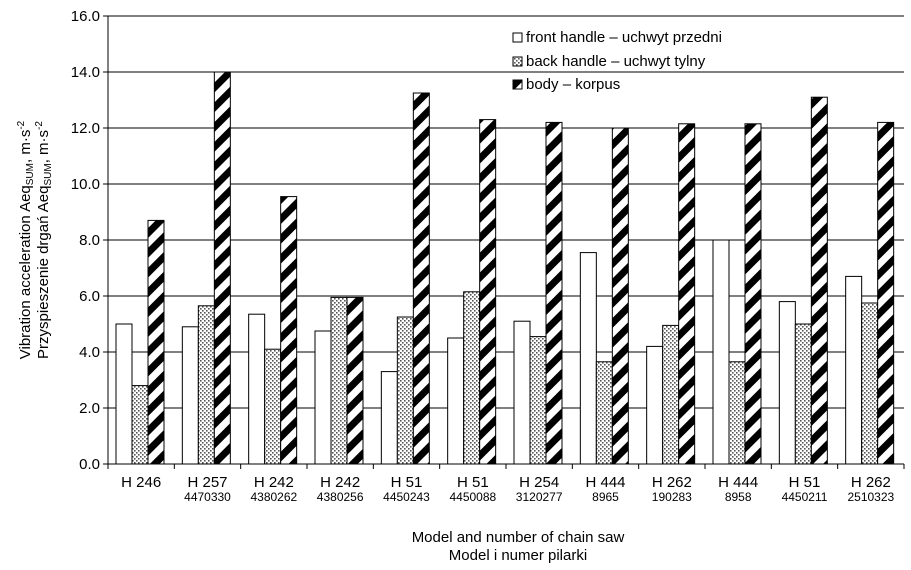 This screenshot has height=570, width=911. Describe the element at coordinates (273, 497) in the screenshot. I see `x-tick-label-number: 4380262` at that location.